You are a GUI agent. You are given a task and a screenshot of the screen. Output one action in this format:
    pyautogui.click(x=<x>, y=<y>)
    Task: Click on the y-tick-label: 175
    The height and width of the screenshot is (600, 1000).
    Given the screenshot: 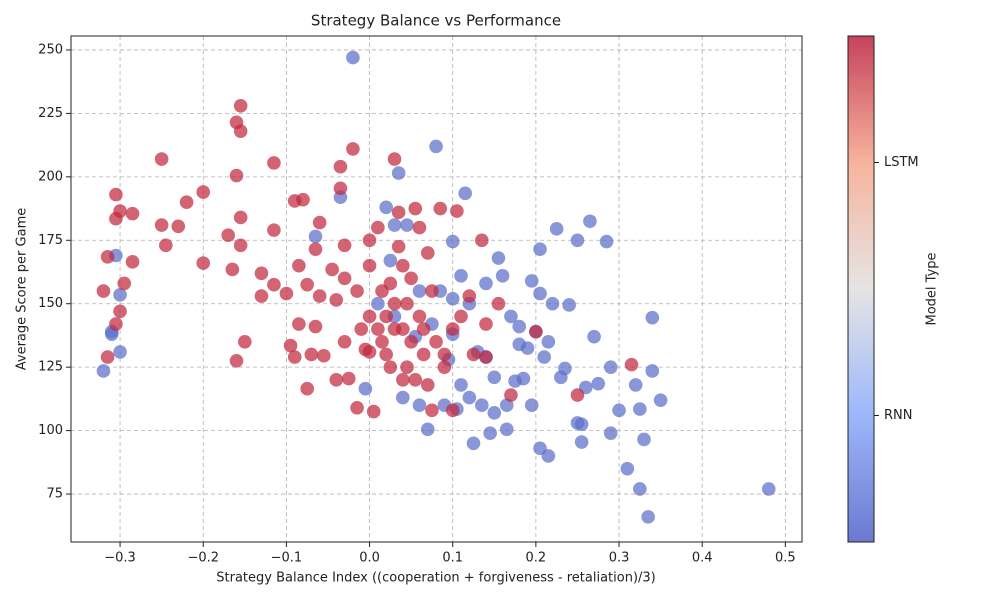 What is the action you would take?
    pyautogui.click(x=50, y=240)
    